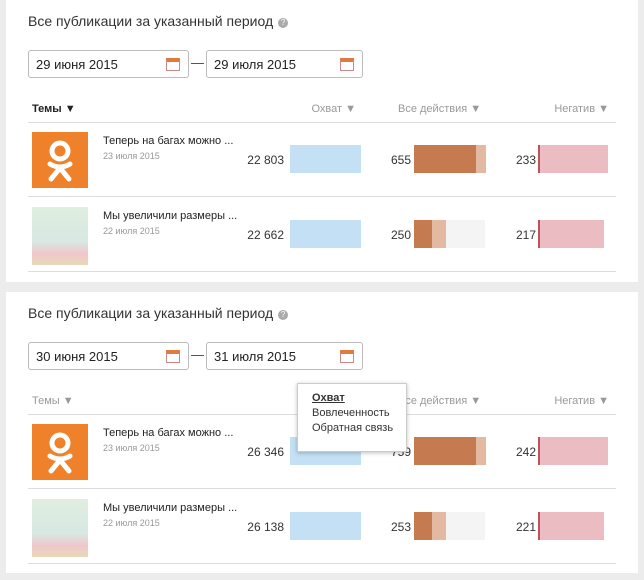 The image size is (644, 580). What do you see at coordinates (265, 235) in the screenshot?
I see `reach-value: 22 662` at bounding box center [265, 235].